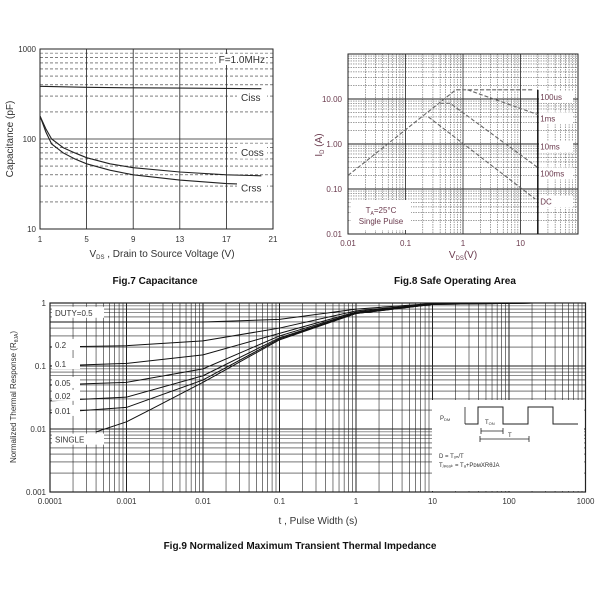 This screenshot has width=600, height=600. Describe the element at coordinates (41, 366) in the screenshot. I see `y-tick-label: 0.1` at that location.